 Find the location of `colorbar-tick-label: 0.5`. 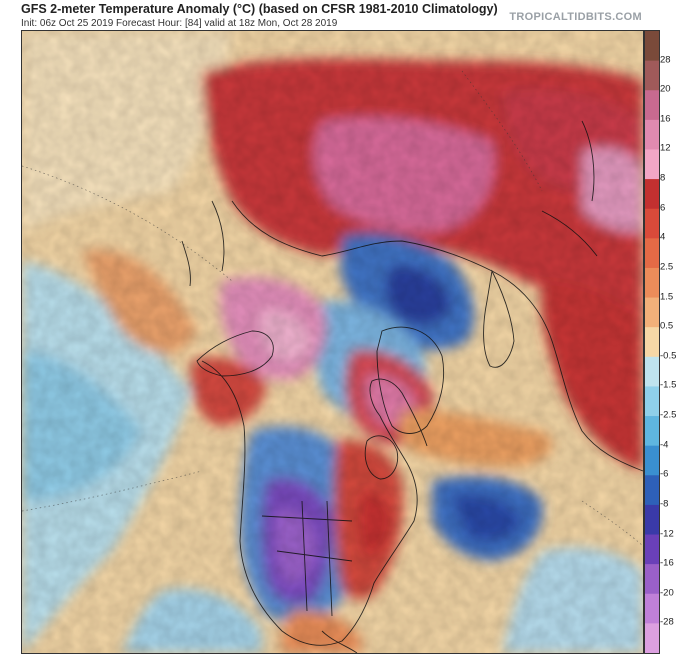

colorbar-tick-label: 0.5 is located at coordinates (667, 326).